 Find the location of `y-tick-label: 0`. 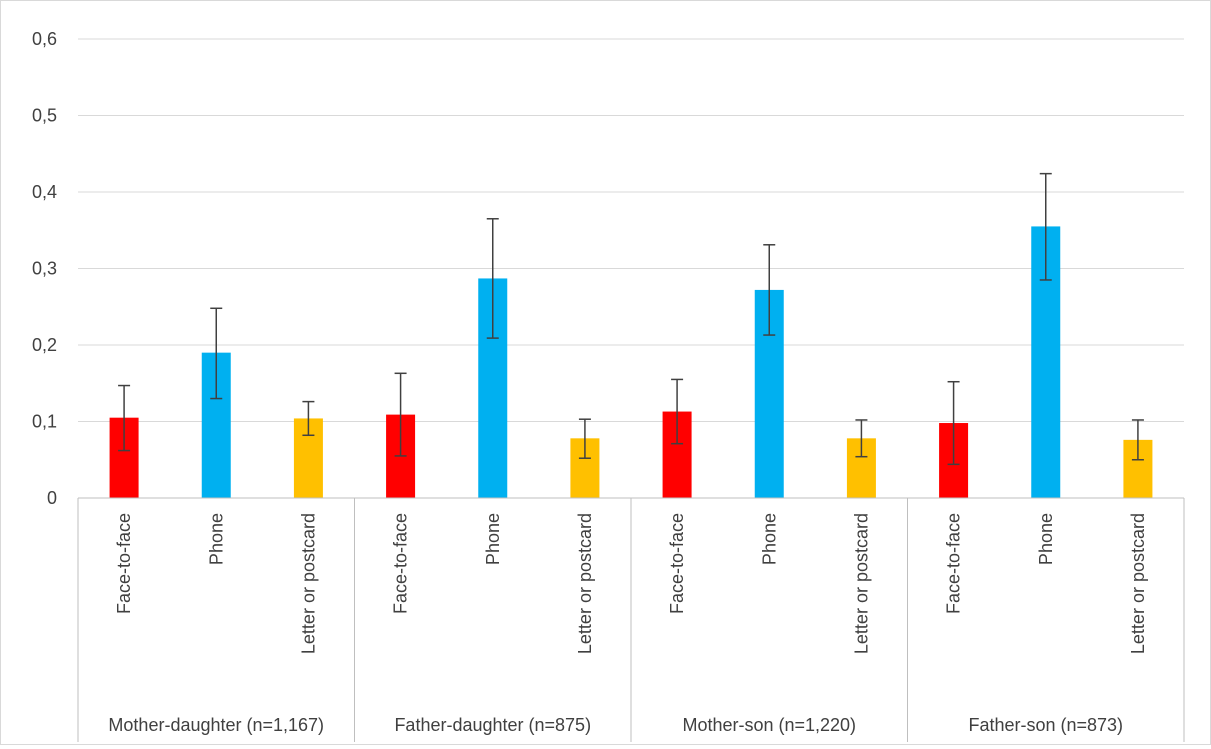

y-tick-label: 0 is located at coordinates (52, 498).